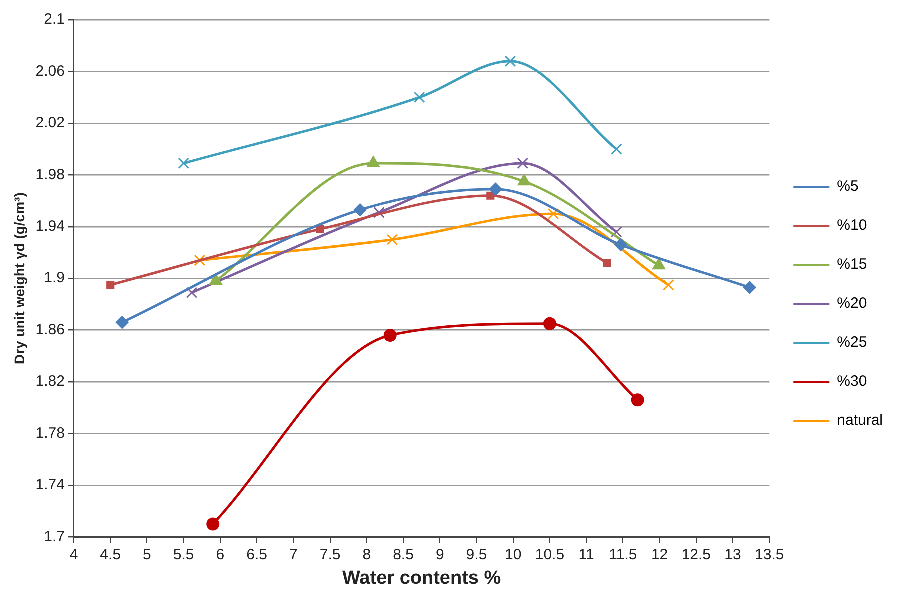  What do you see at coordinates (294, 555) in the screenshot?
I see `x-tick-label: 7` at bounding box center [294, 555].